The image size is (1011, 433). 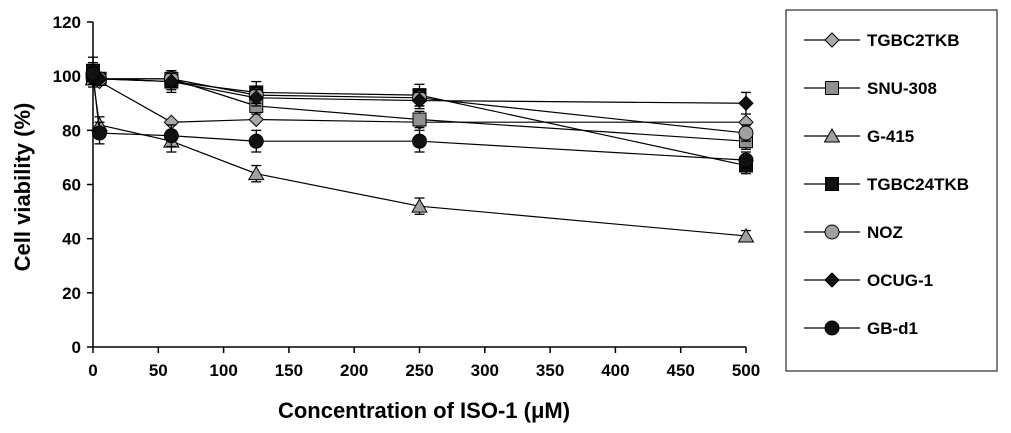 I want to click on x-tick-label: 200, so click(x=354, y=370).